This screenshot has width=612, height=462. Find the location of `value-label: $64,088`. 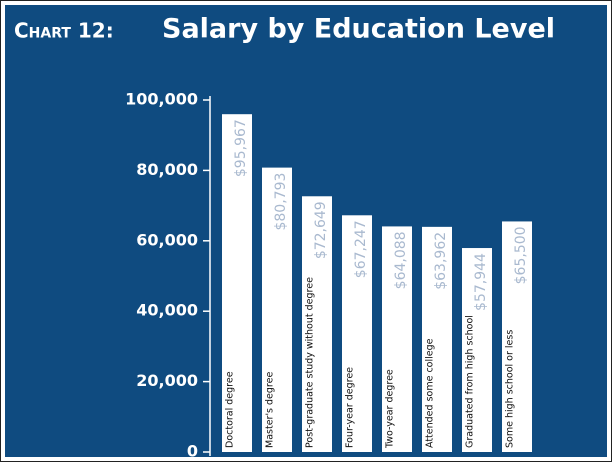

value-label: $64,088 is located at coordinates (401, 260).